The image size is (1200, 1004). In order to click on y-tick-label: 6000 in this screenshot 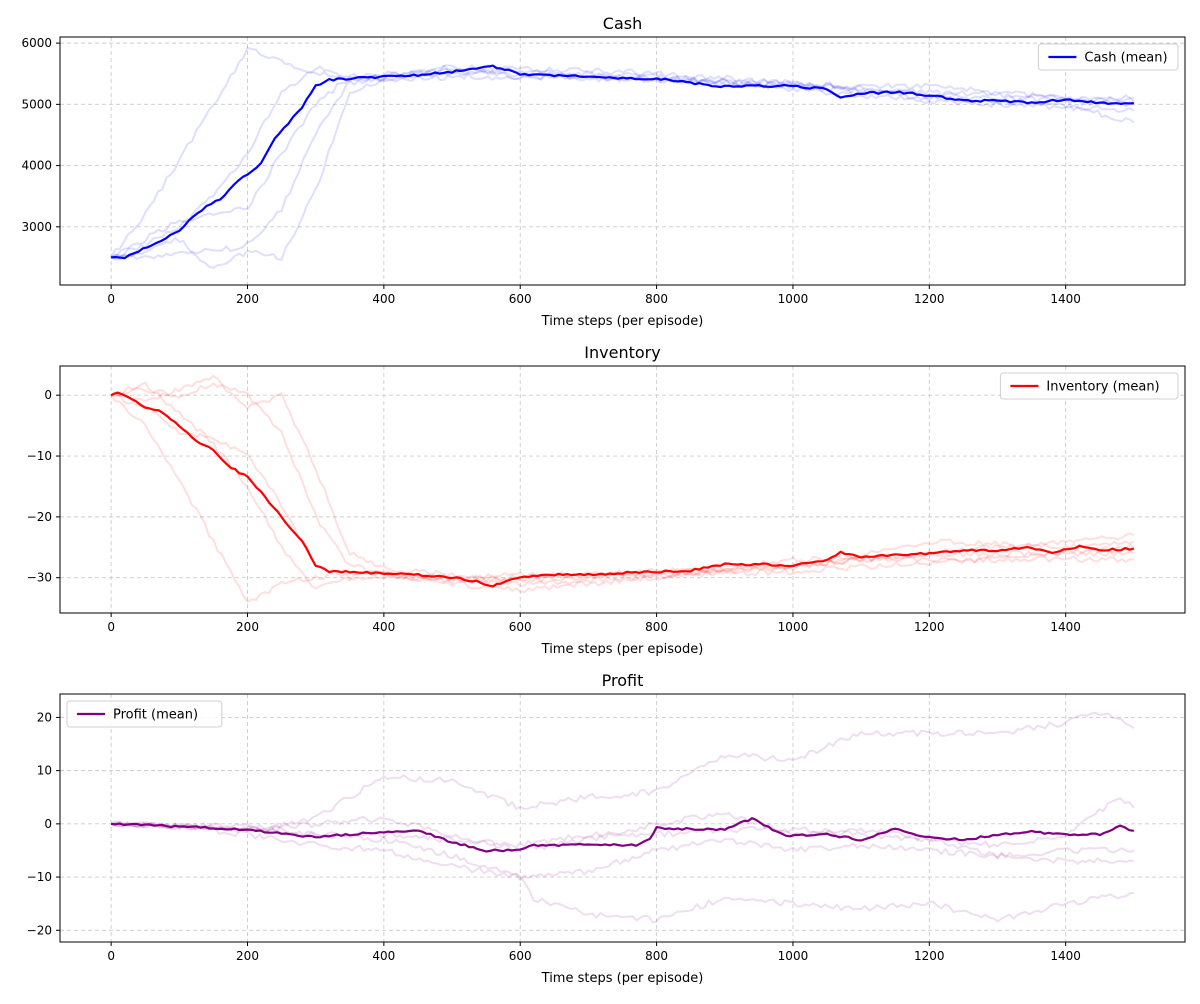, I will do `click(36, 43)`.